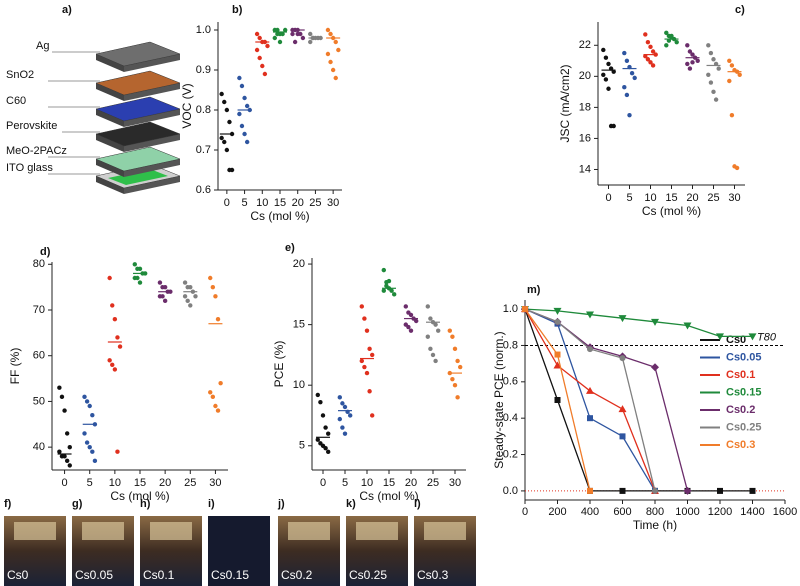 The width and height of the screenshot is (800, 586). What do you see at coordinates (692, 198) in the screenshot?
I see `x-tick-label: 20` at bounding box center [692, 198].